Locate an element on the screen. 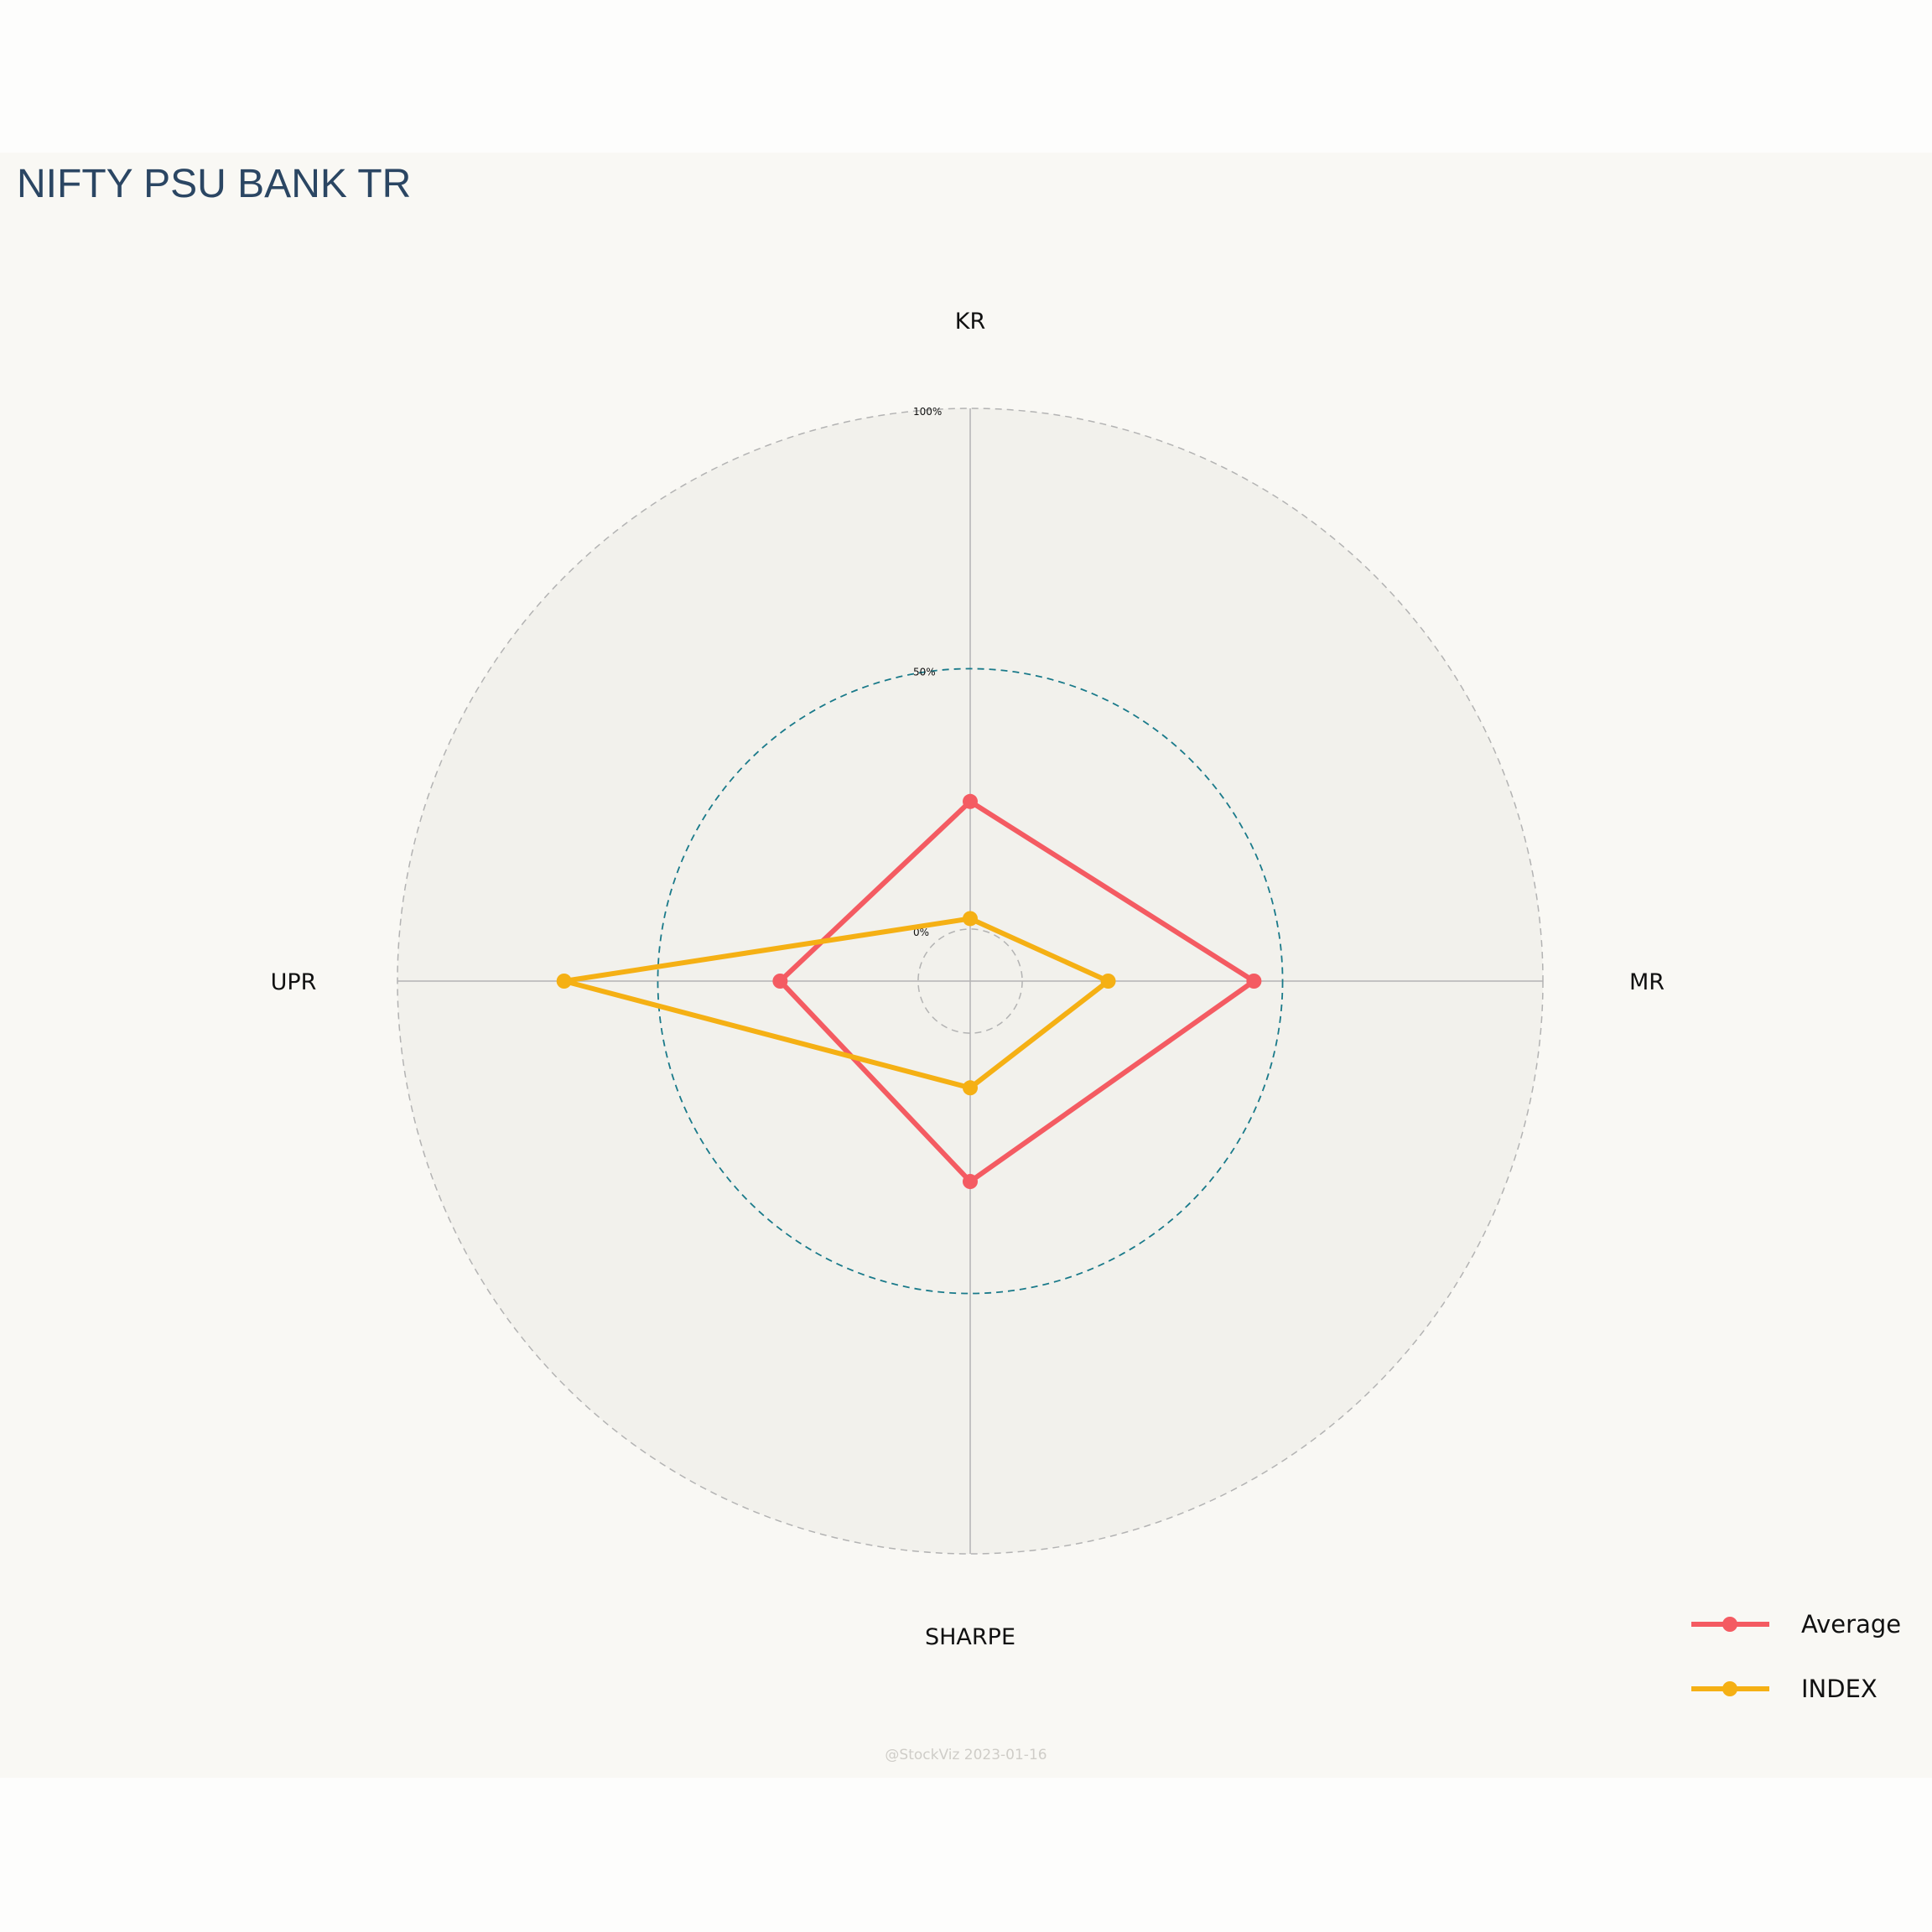  point-index-sharpe is located at coordinates (970, 1088).